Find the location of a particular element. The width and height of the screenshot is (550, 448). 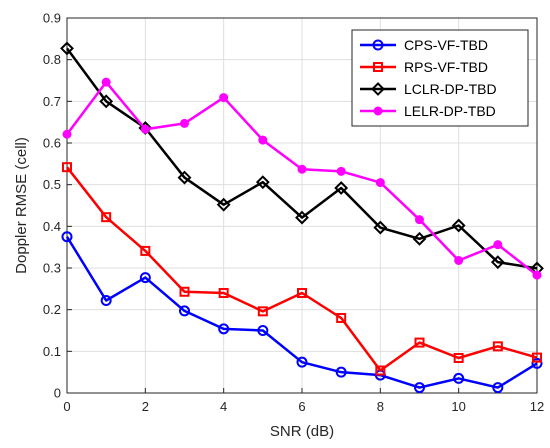

y-tick-label: 0.7 is located at coordinates (52, 101).